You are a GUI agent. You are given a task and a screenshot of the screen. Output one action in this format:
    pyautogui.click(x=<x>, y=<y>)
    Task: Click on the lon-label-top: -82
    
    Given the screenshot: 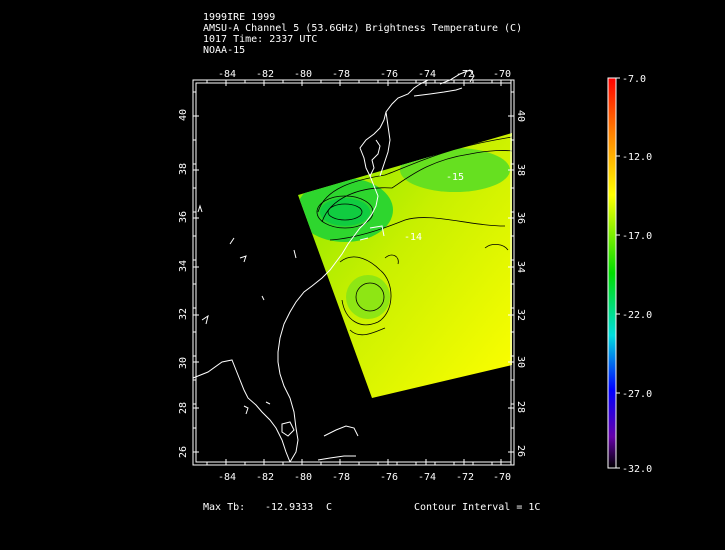 What is the action you would take?
    pyautogui.click(x=265, y=74)
    